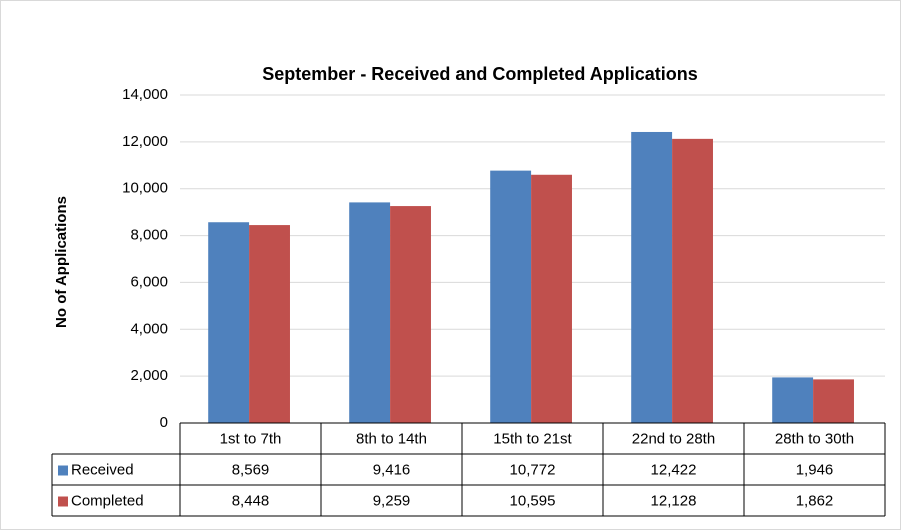 The height and width of the screenshot is (530, 901). I want to click on data-label: 8,448, so click(251, 500).